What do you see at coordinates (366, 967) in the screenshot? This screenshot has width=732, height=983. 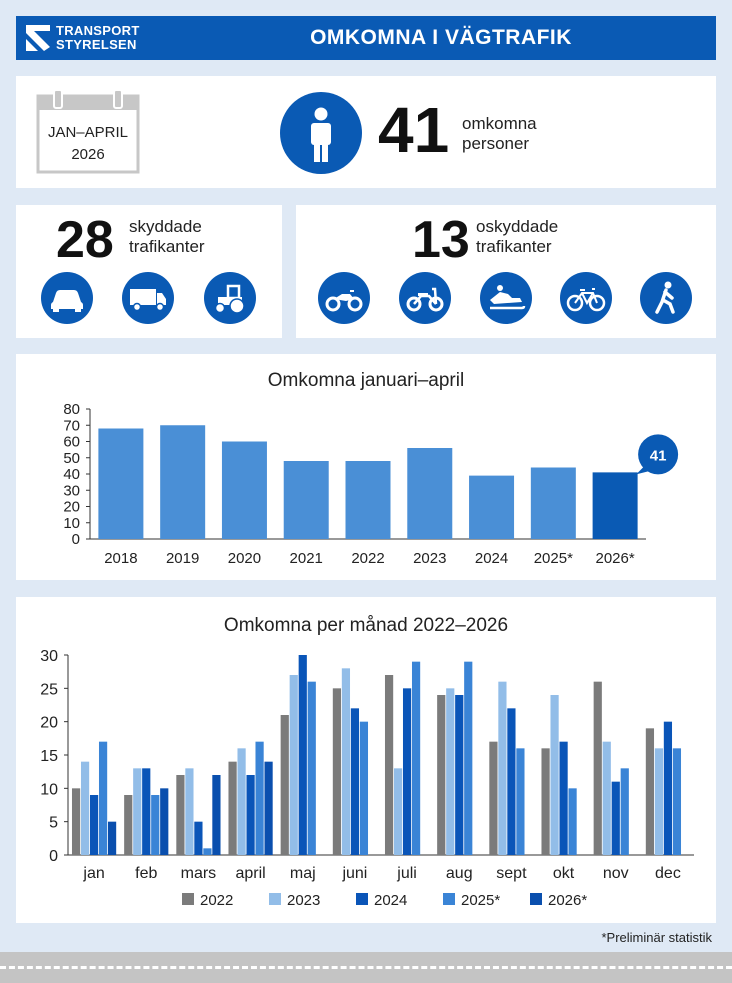 I see `road-center-line` at bounding box center [366, 967].